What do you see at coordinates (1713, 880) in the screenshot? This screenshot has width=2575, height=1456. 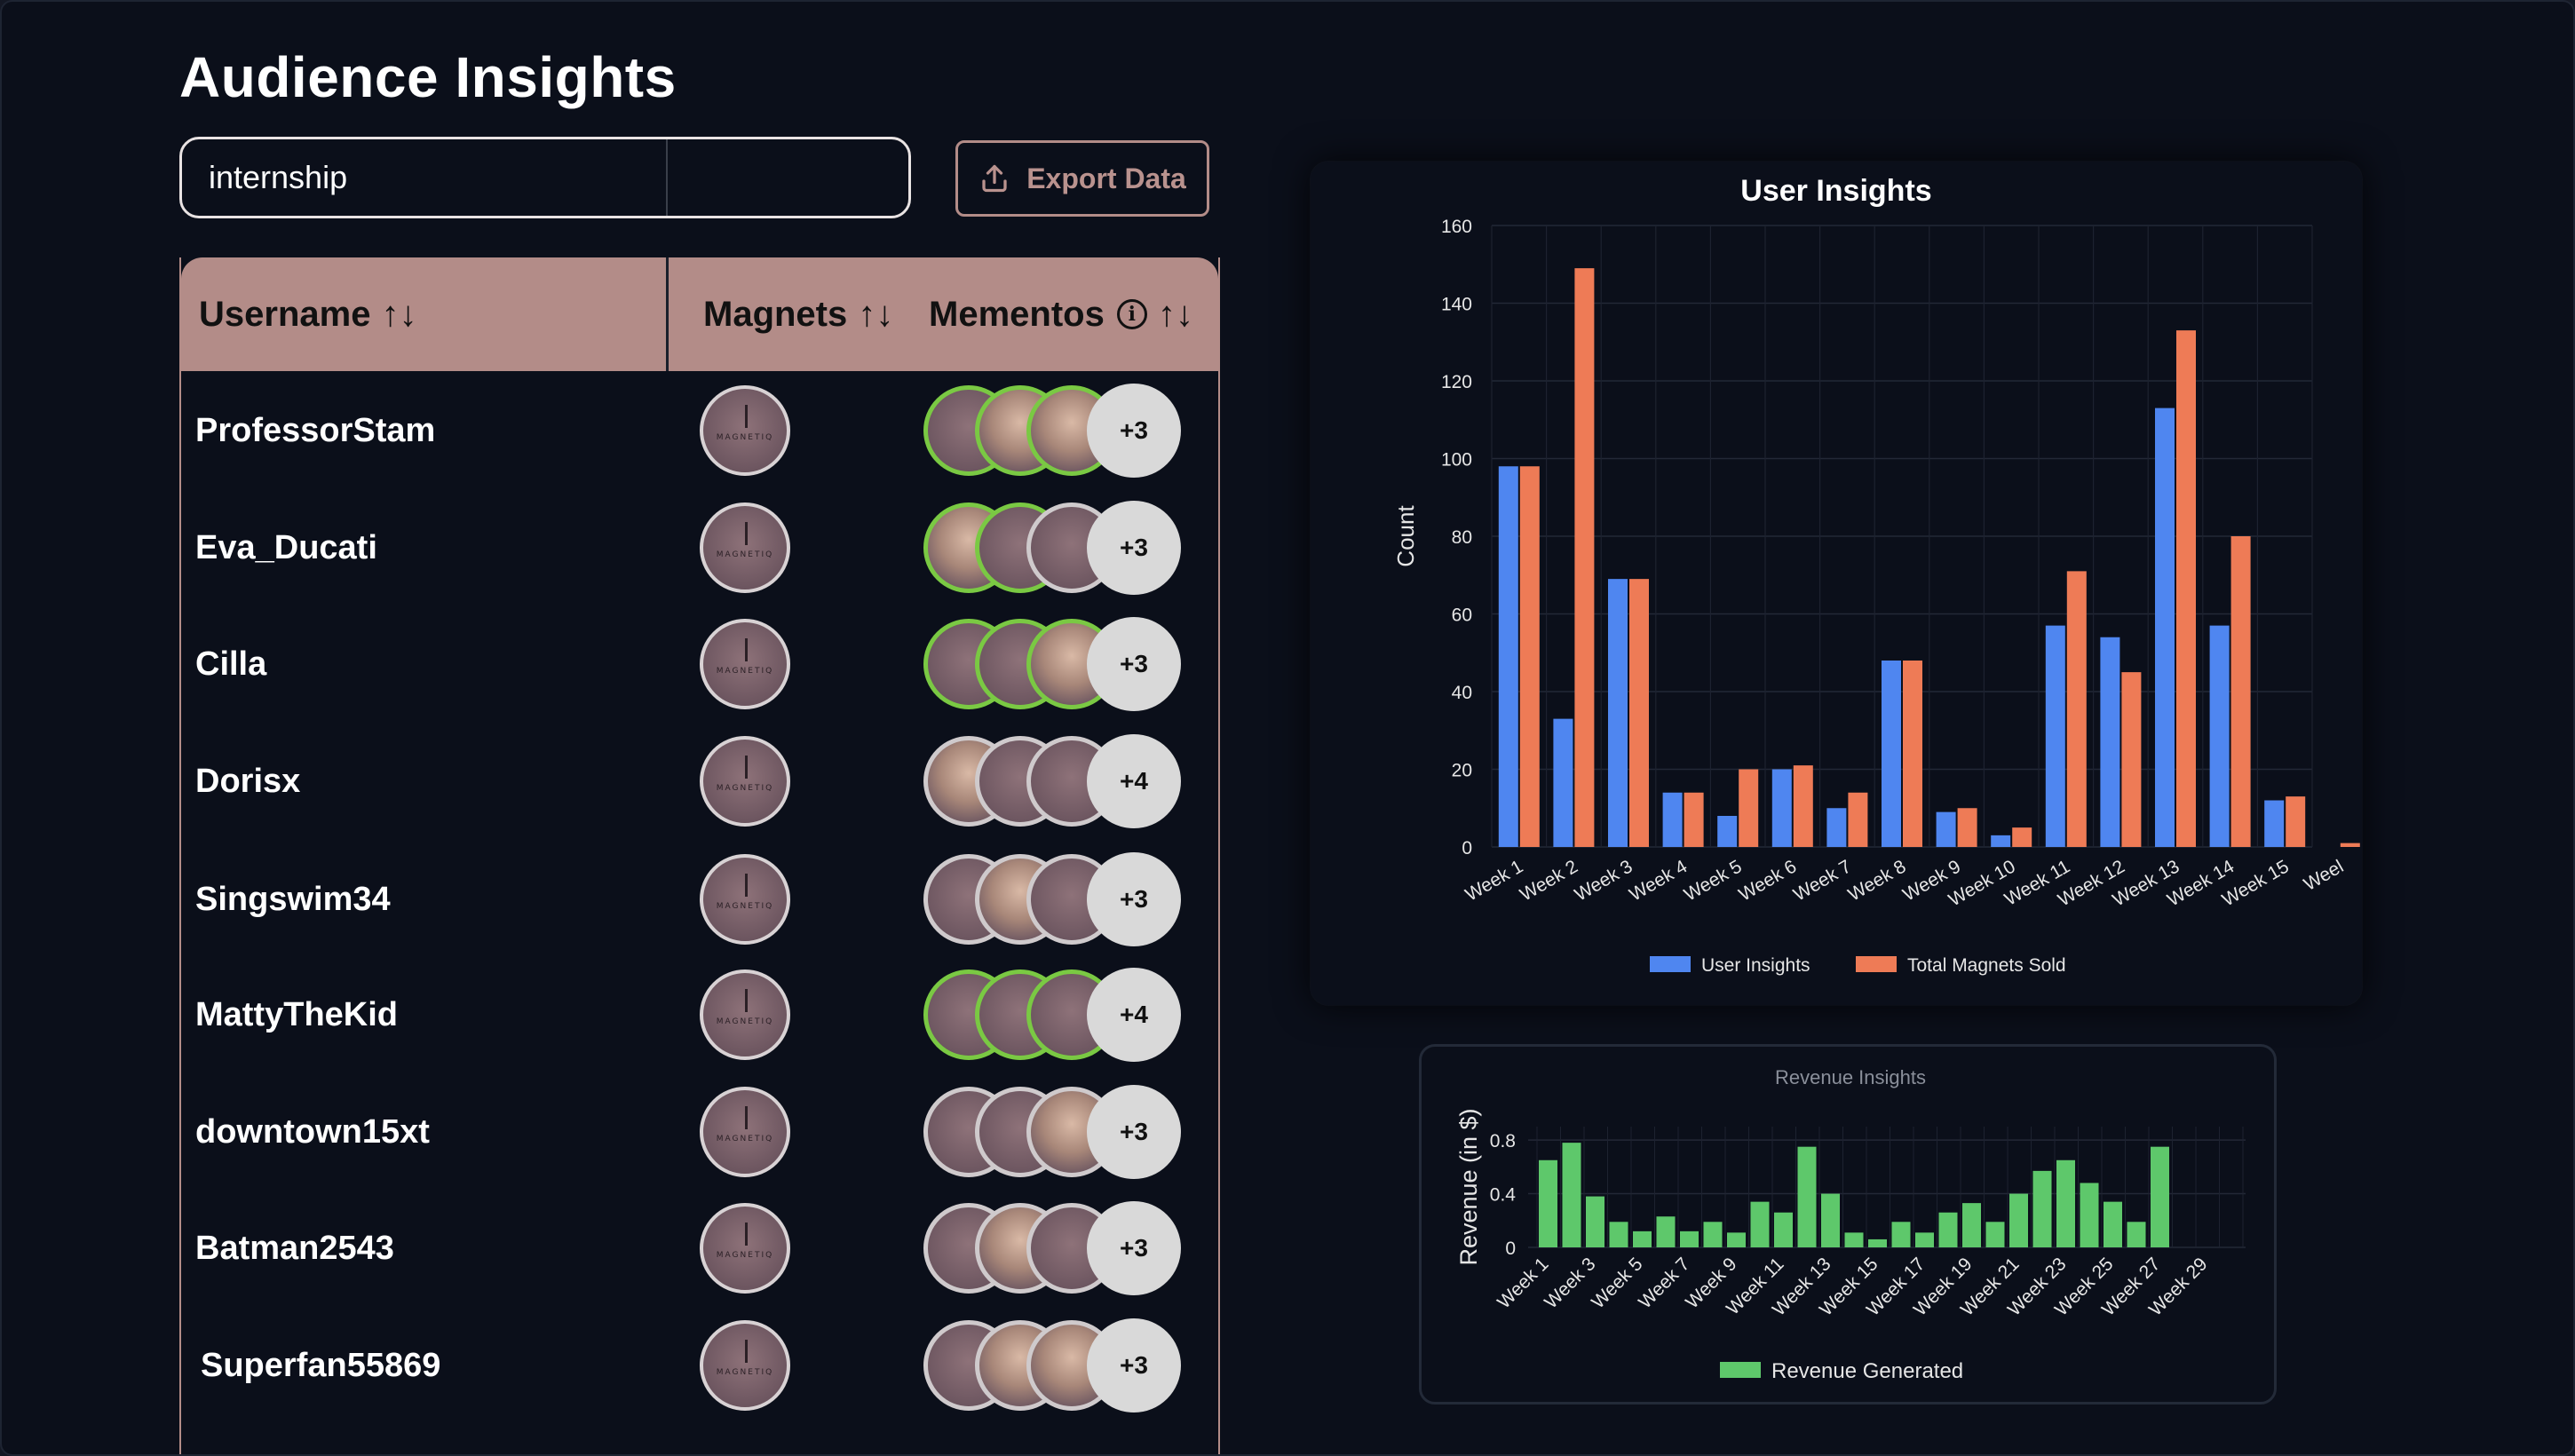 I see `x-tick-label: Week 5` at bounding box center [1713, 880].